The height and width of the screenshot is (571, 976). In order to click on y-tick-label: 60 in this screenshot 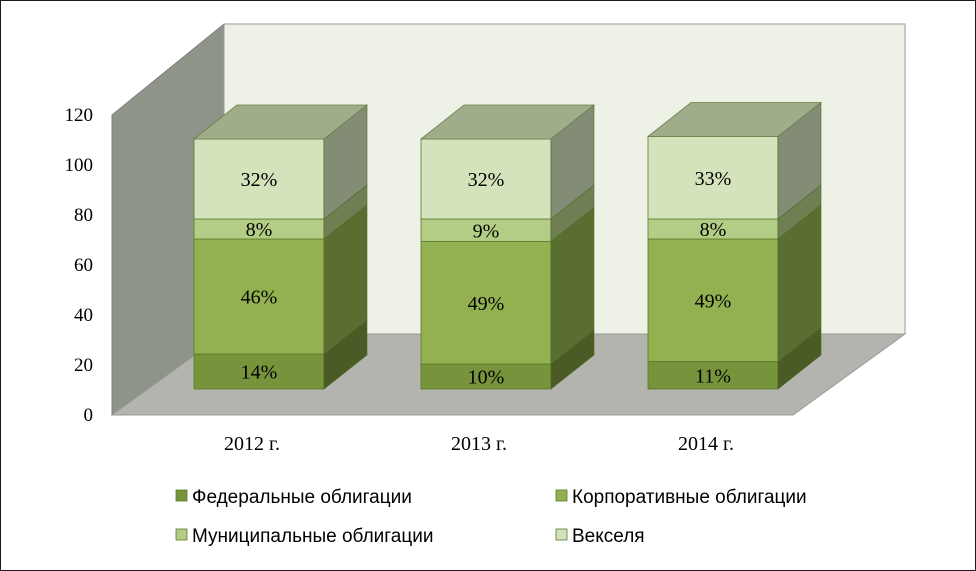, I will do `click(83, 265)`.